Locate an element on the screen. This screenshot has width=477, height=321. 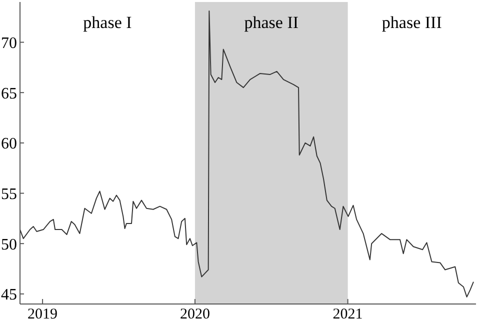
y-tick-label: 50 is located at coordinates (9, 245).